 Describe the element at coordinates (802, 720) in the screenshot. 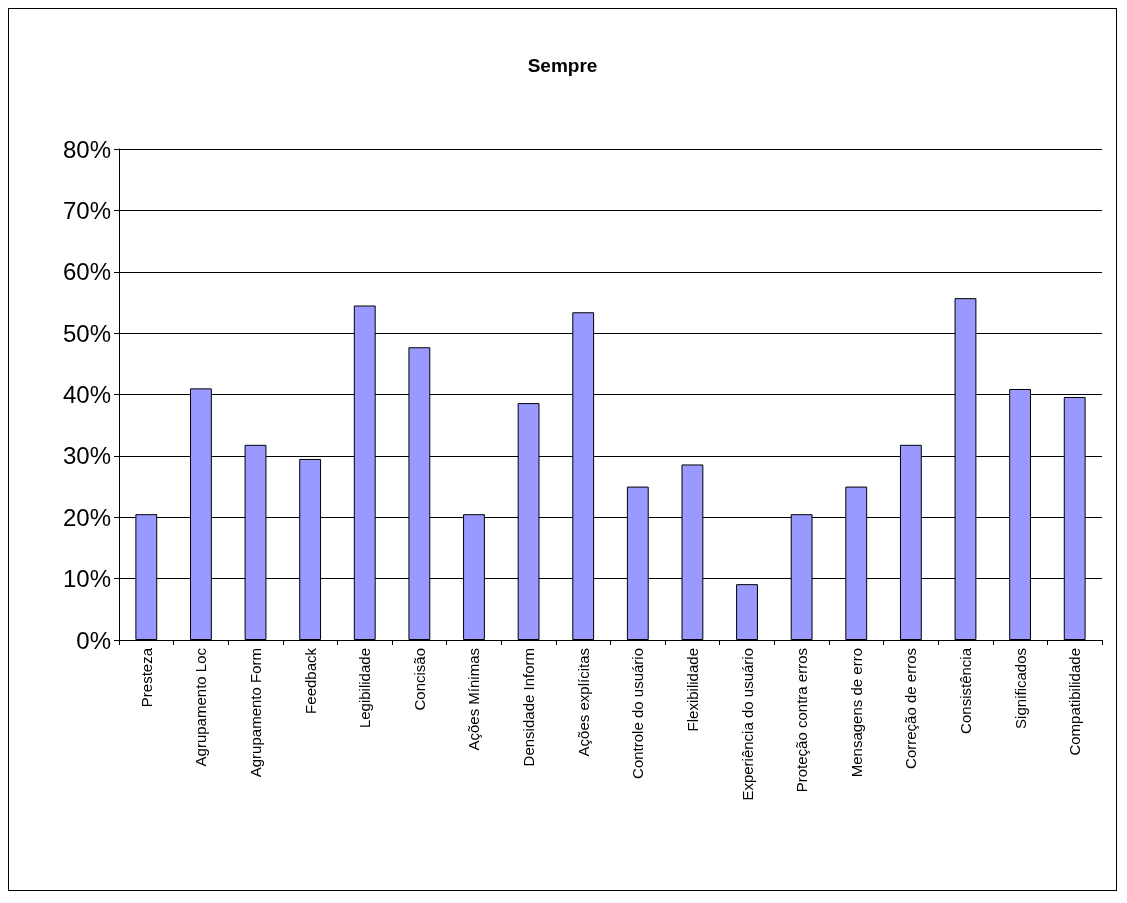

I see `x-tick-label: Proteção contra erros` at that location.